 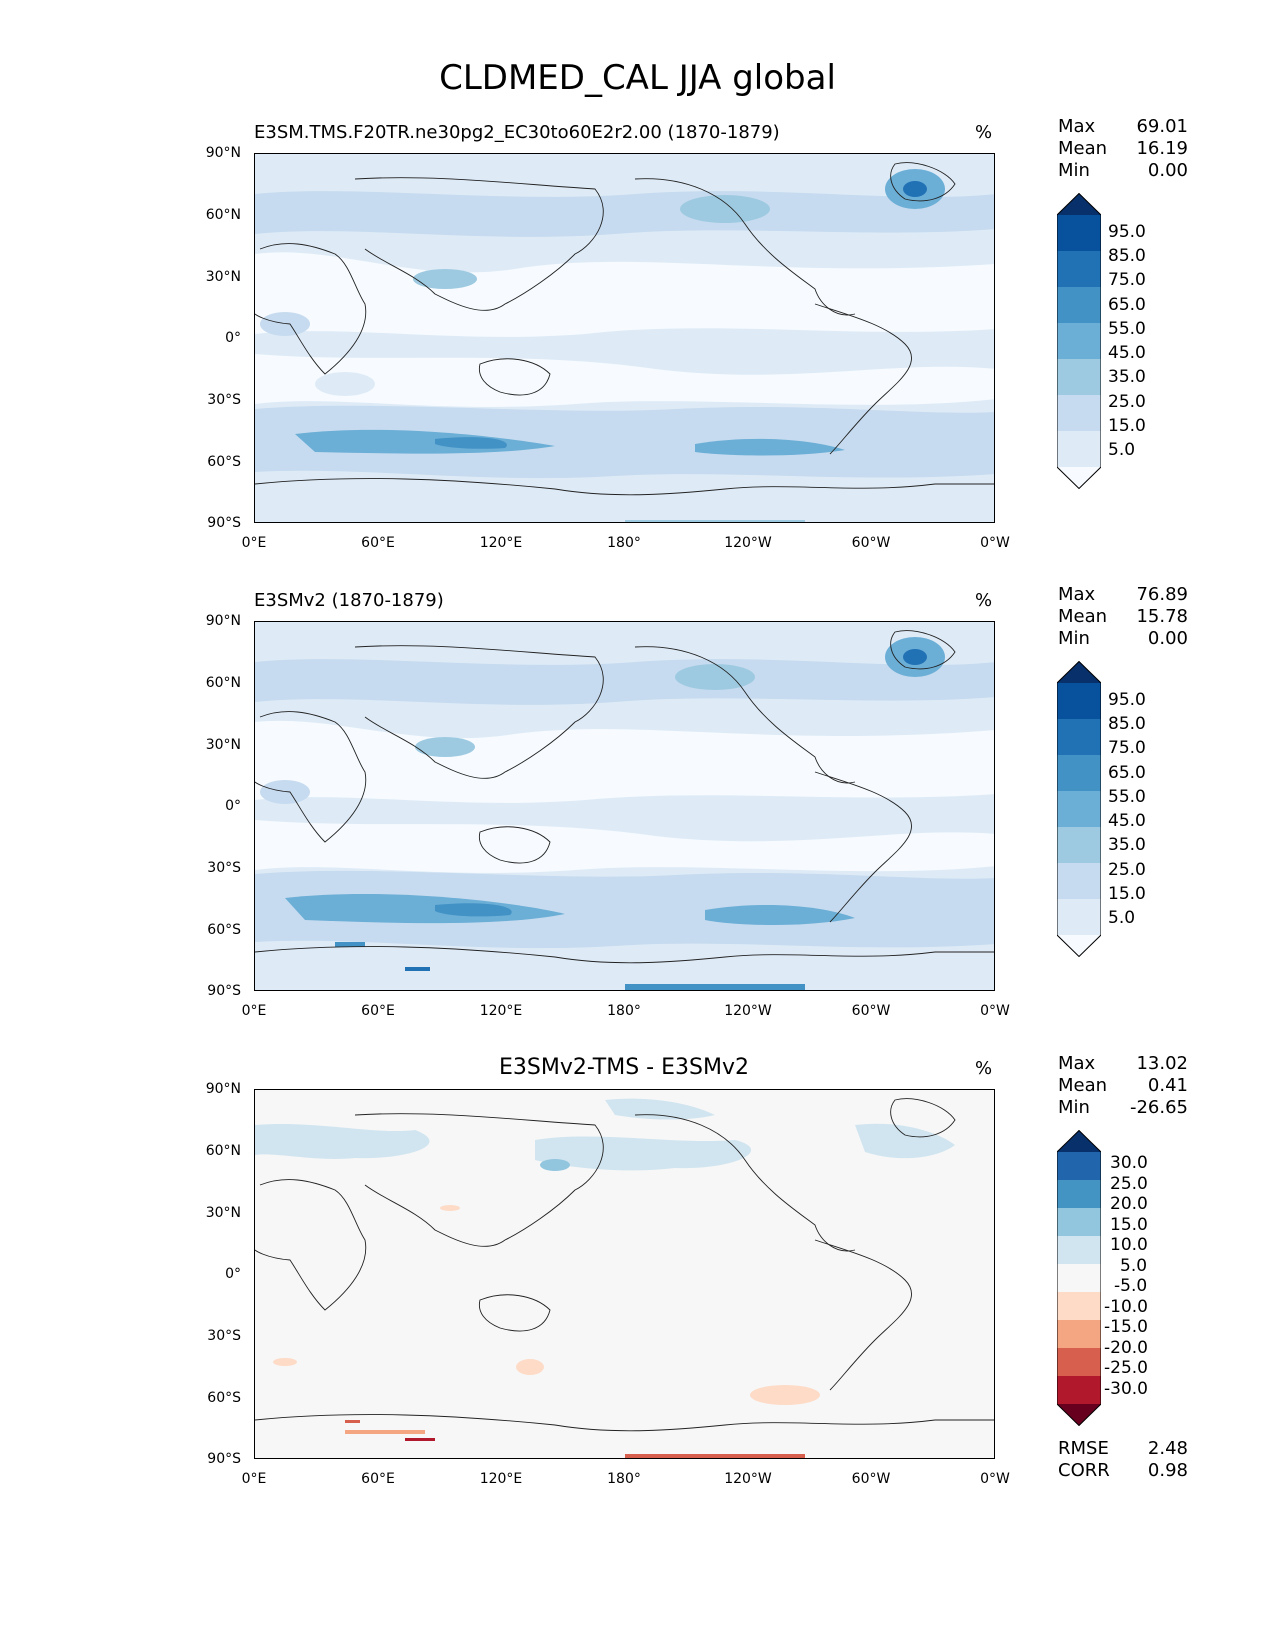 I want to click on cb1-label-0: 95.0, so click(x=1127, y=232).